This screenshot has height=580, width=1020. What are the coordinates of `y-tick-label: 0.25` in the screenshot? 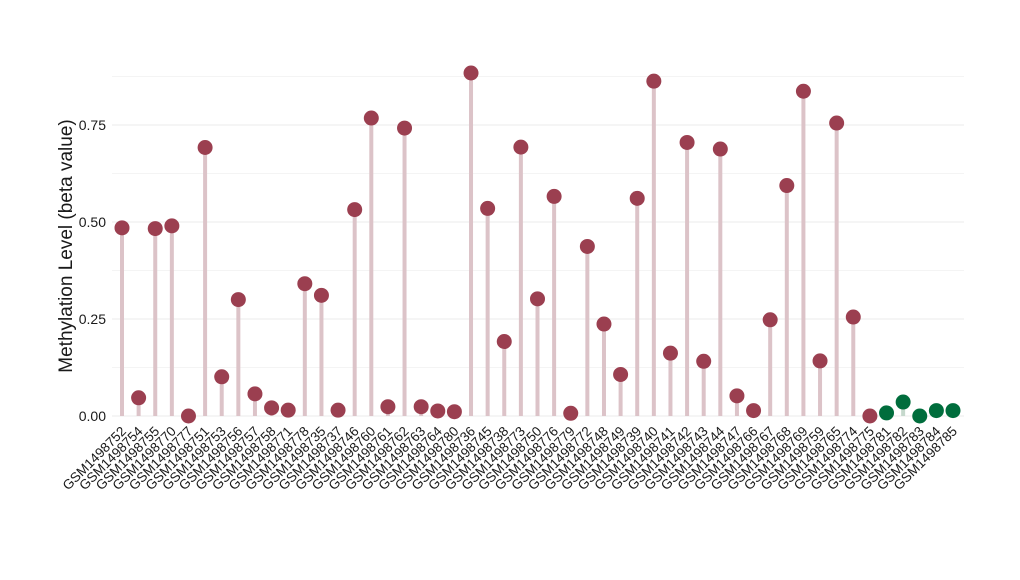 It's located at (92, 319).